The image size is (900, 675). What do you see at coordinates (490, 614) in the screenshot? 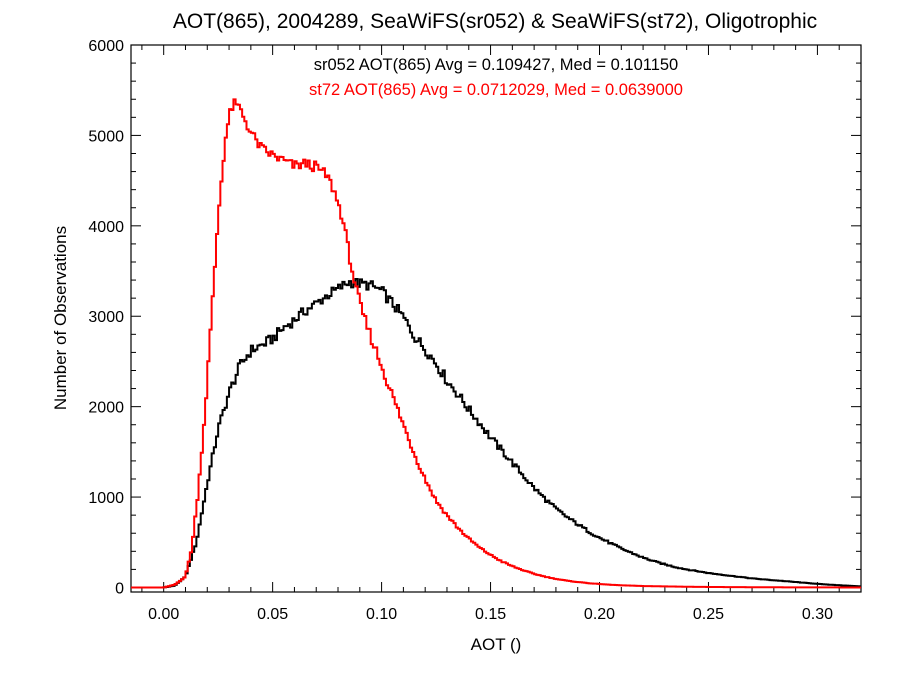
I see `x-tick-label: 0.15` at bounding box center [490, 614].